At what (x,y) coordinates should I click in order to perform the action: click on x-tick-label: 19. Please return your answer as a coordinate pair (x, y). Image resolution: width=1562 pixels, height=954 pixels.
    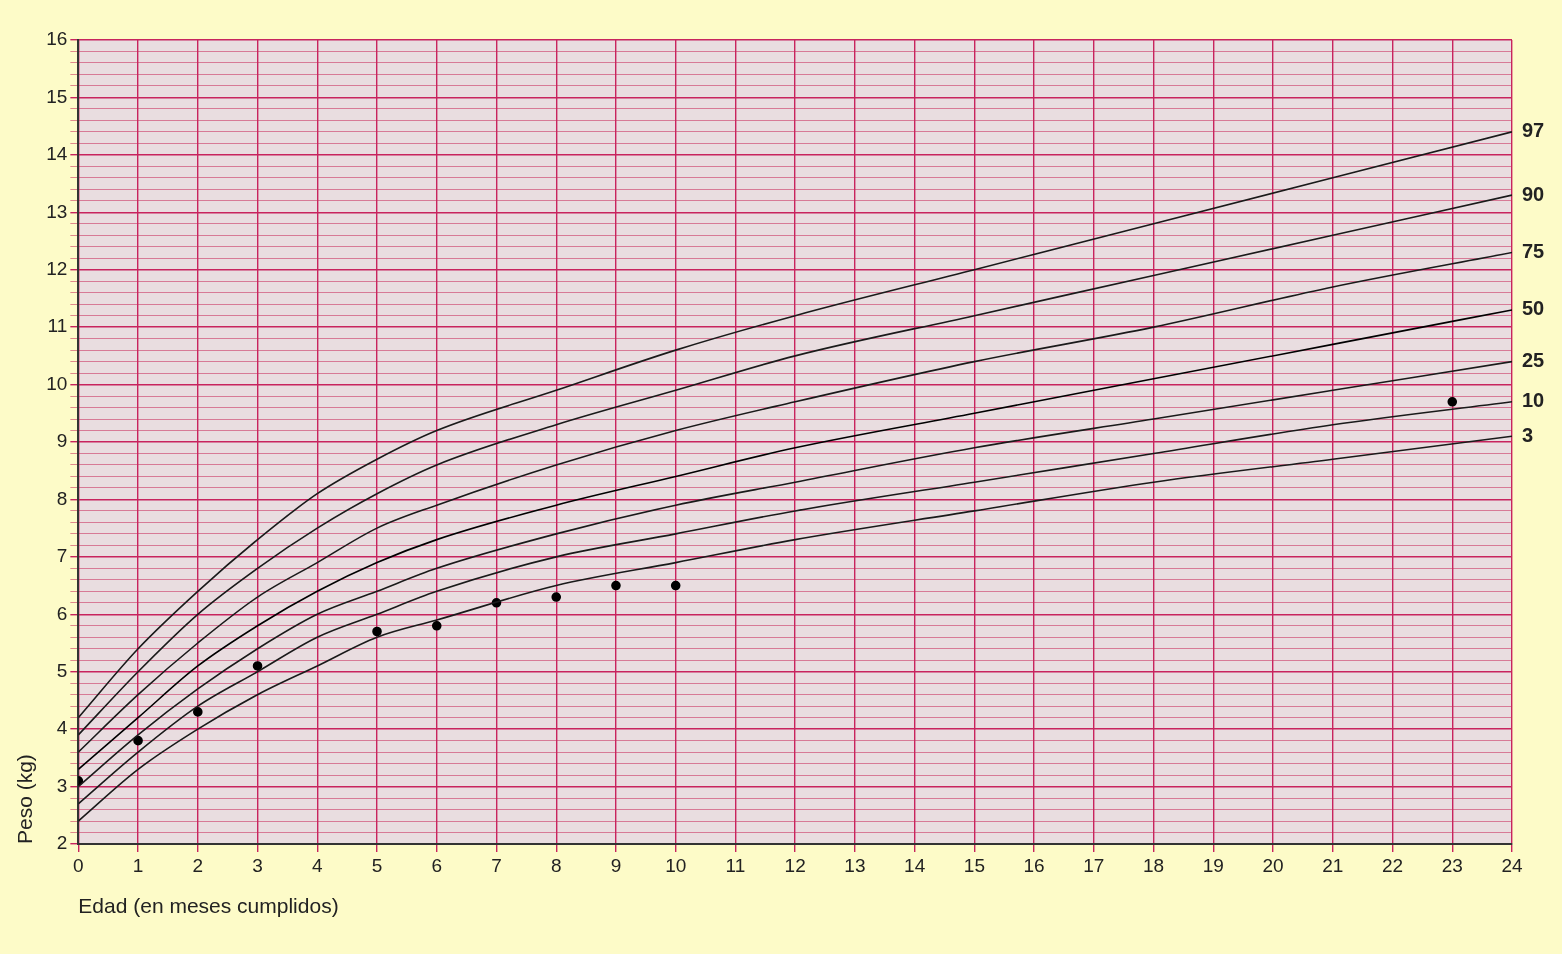
    Looking at the image, I should click on (1213, 865).